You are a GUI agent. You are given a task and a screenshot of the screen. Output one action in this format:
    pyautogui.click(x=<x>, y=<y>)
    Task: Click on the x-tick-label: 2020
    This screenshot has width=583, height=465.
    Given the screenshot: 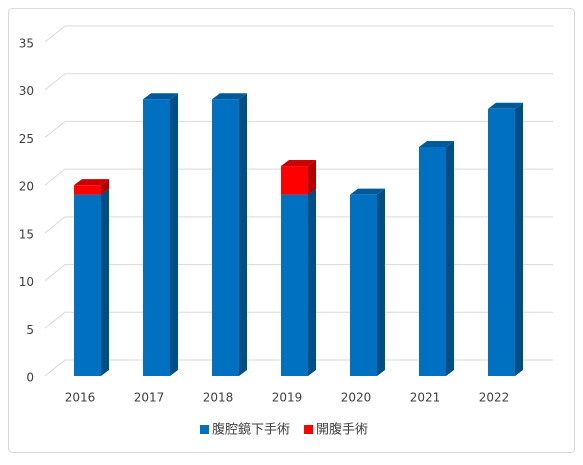 What is the action you would take?
    pyautogui.click(x=356, y=398)
    